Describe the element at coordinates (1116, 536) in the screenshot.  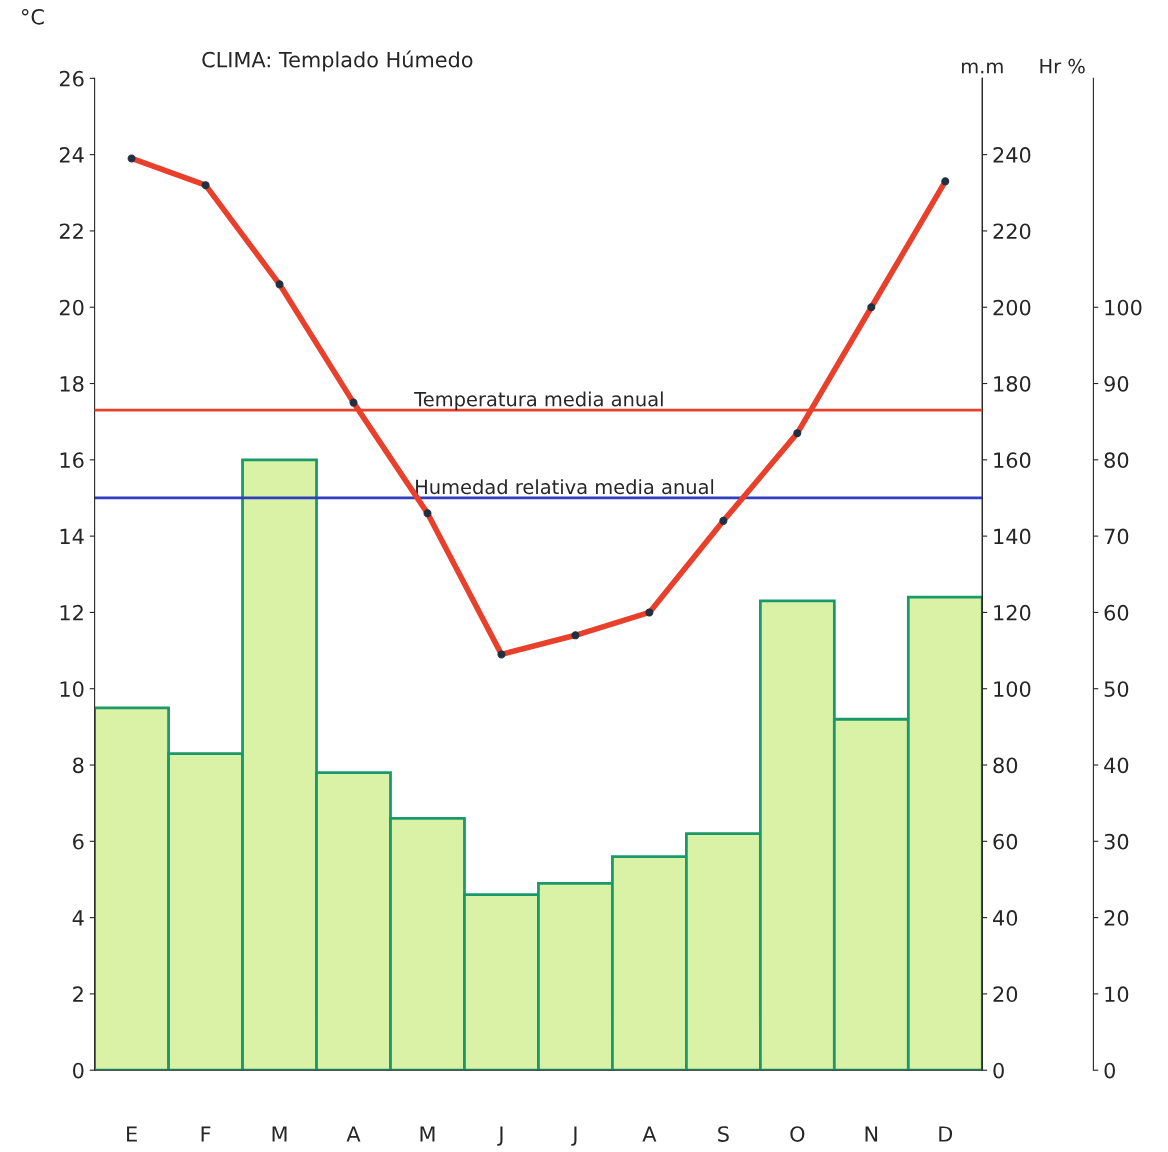
I see `y3-tick-label: 70` at that location.